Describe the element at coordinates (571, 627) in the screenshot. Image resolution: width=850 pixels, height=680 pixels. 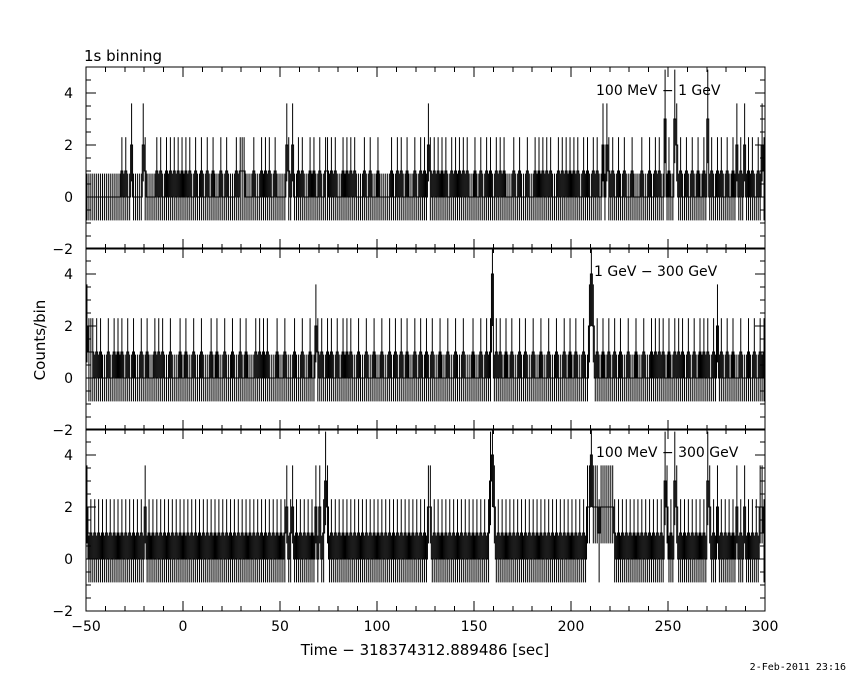
I see `x-tick-label: 200` at that location.